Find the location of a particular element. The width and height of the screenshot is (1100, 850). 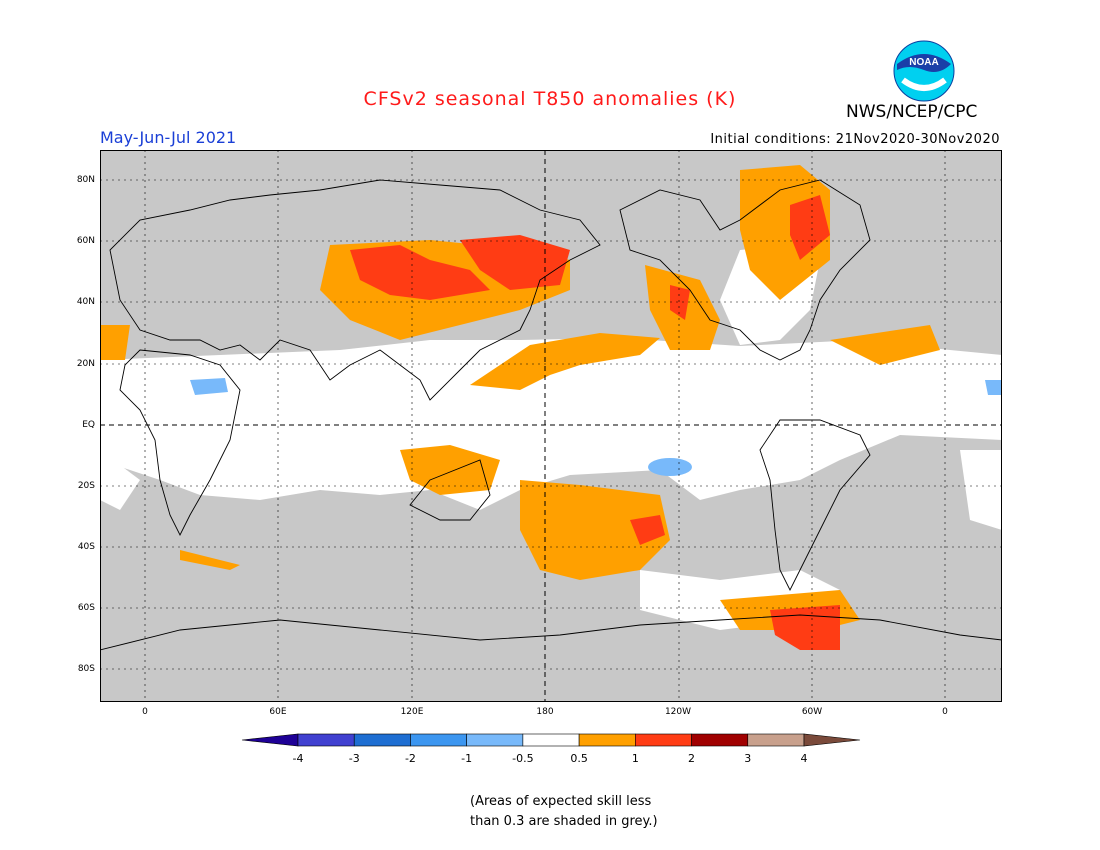

map-title: CFSv2 seasonal T850 anomalies (K) is located at coordinates (550, 99).